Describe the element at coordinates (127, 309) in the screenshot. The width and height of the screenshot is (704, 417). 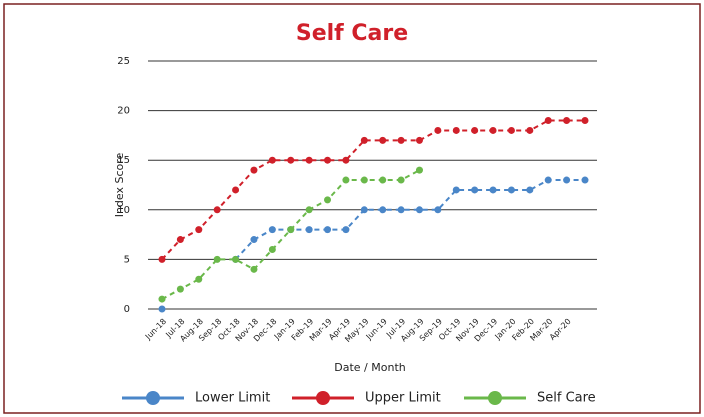
I see `y-tick-label: 0` at that location.